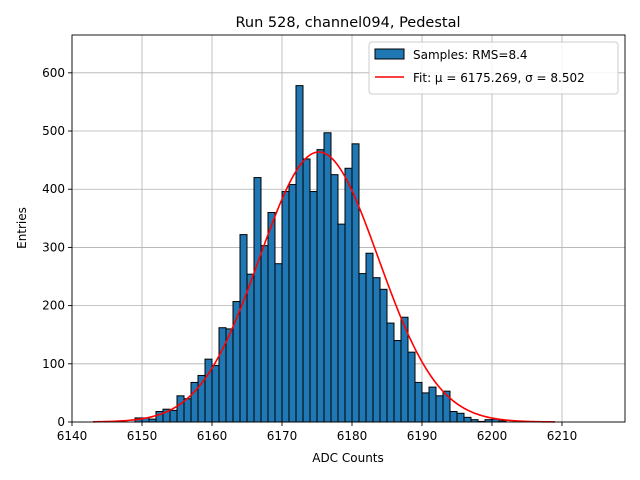 This screenshot has height=480, width=640. I want to click on legend-swatch-bars, so click(389, 54).